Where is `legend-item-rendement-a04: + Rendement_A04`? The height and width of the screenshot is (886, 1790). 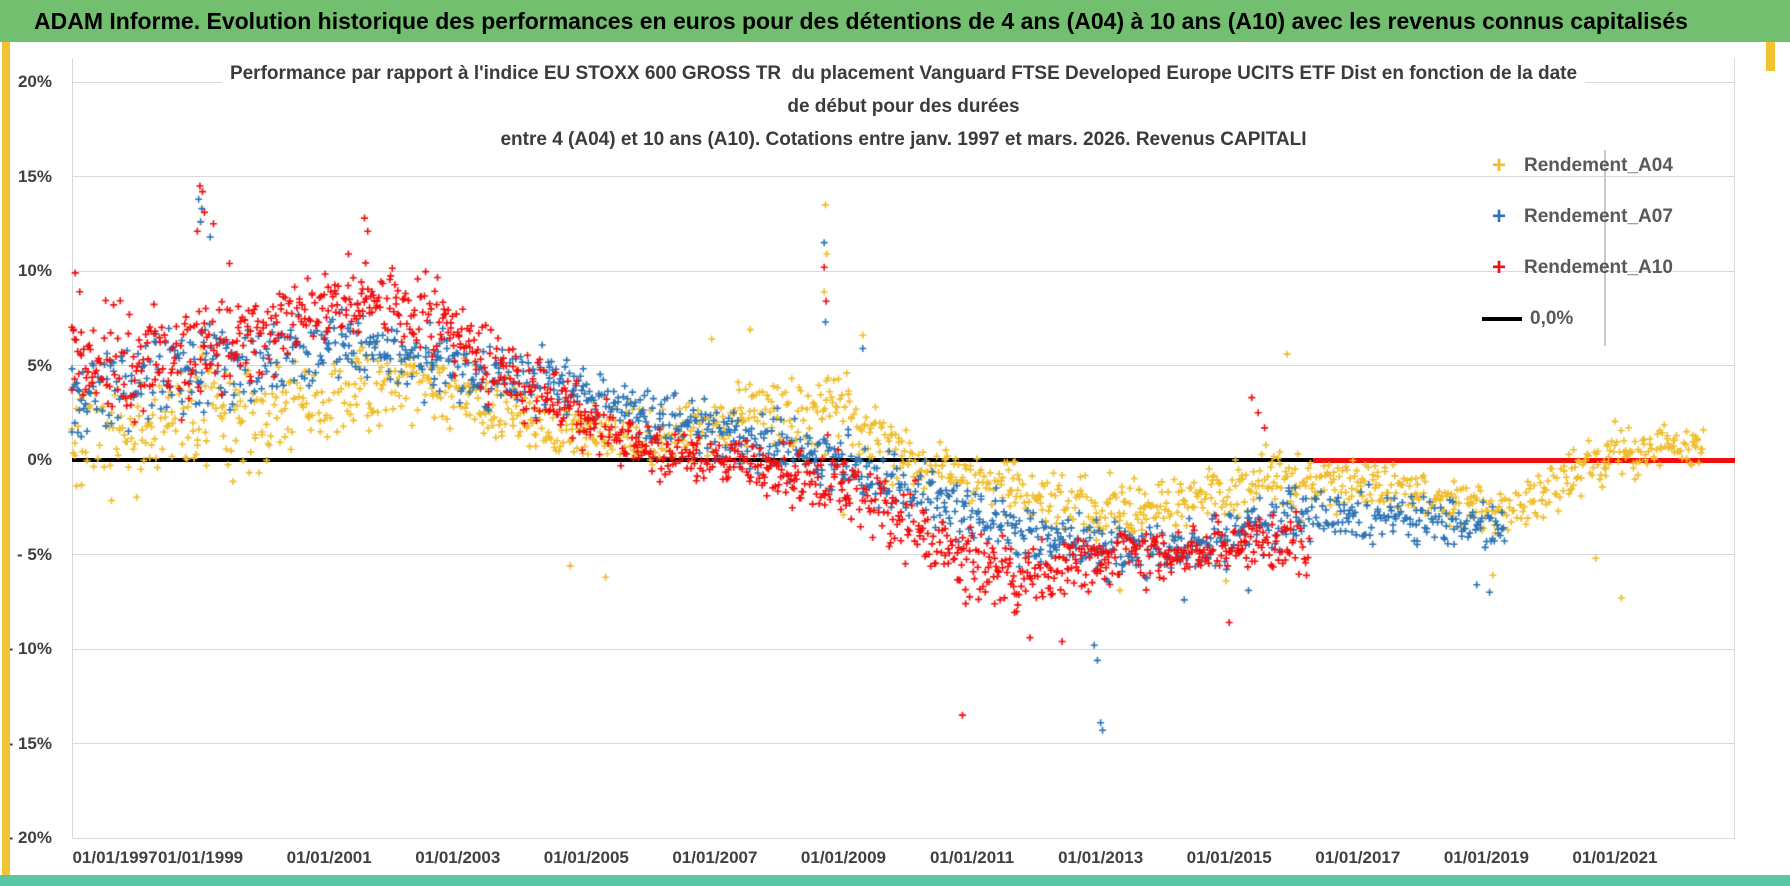
legend-item-rendement-a04: + Rendement_A04 is located at coordinates (1622, 166).